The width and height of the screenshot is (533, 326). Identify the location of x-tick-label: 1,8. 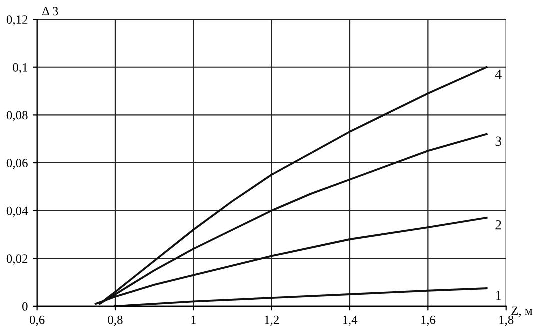
(507, 321).